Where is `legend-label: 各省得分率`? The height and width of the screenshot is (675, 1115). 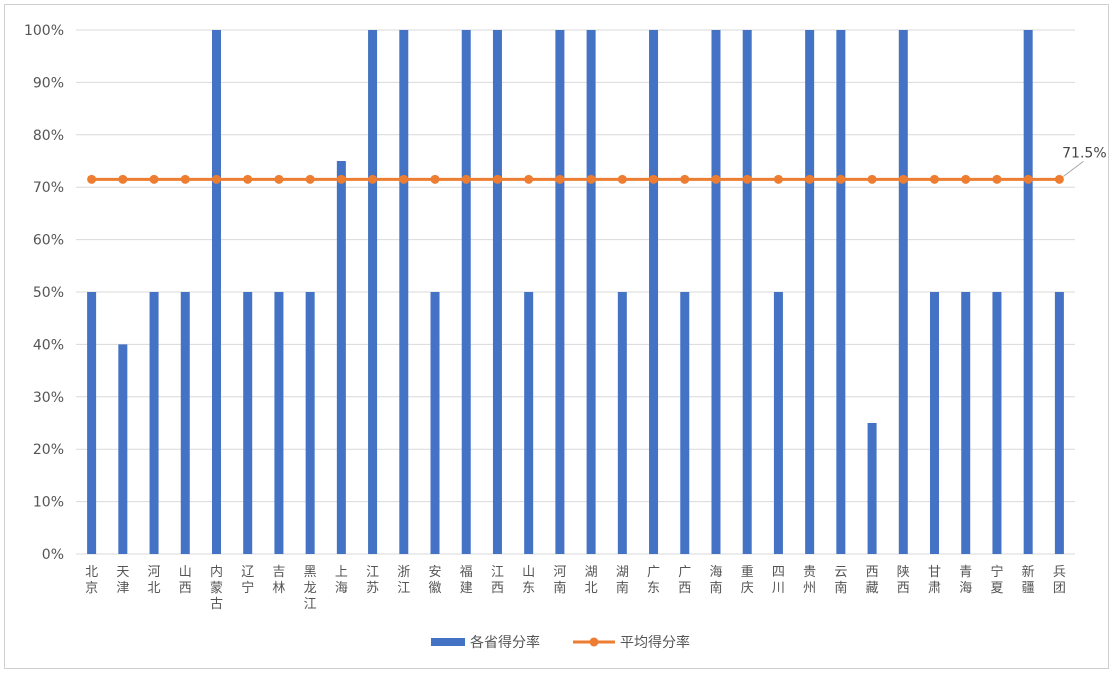 legend-label: 各省得分率 is located at coordinates (505, 642).